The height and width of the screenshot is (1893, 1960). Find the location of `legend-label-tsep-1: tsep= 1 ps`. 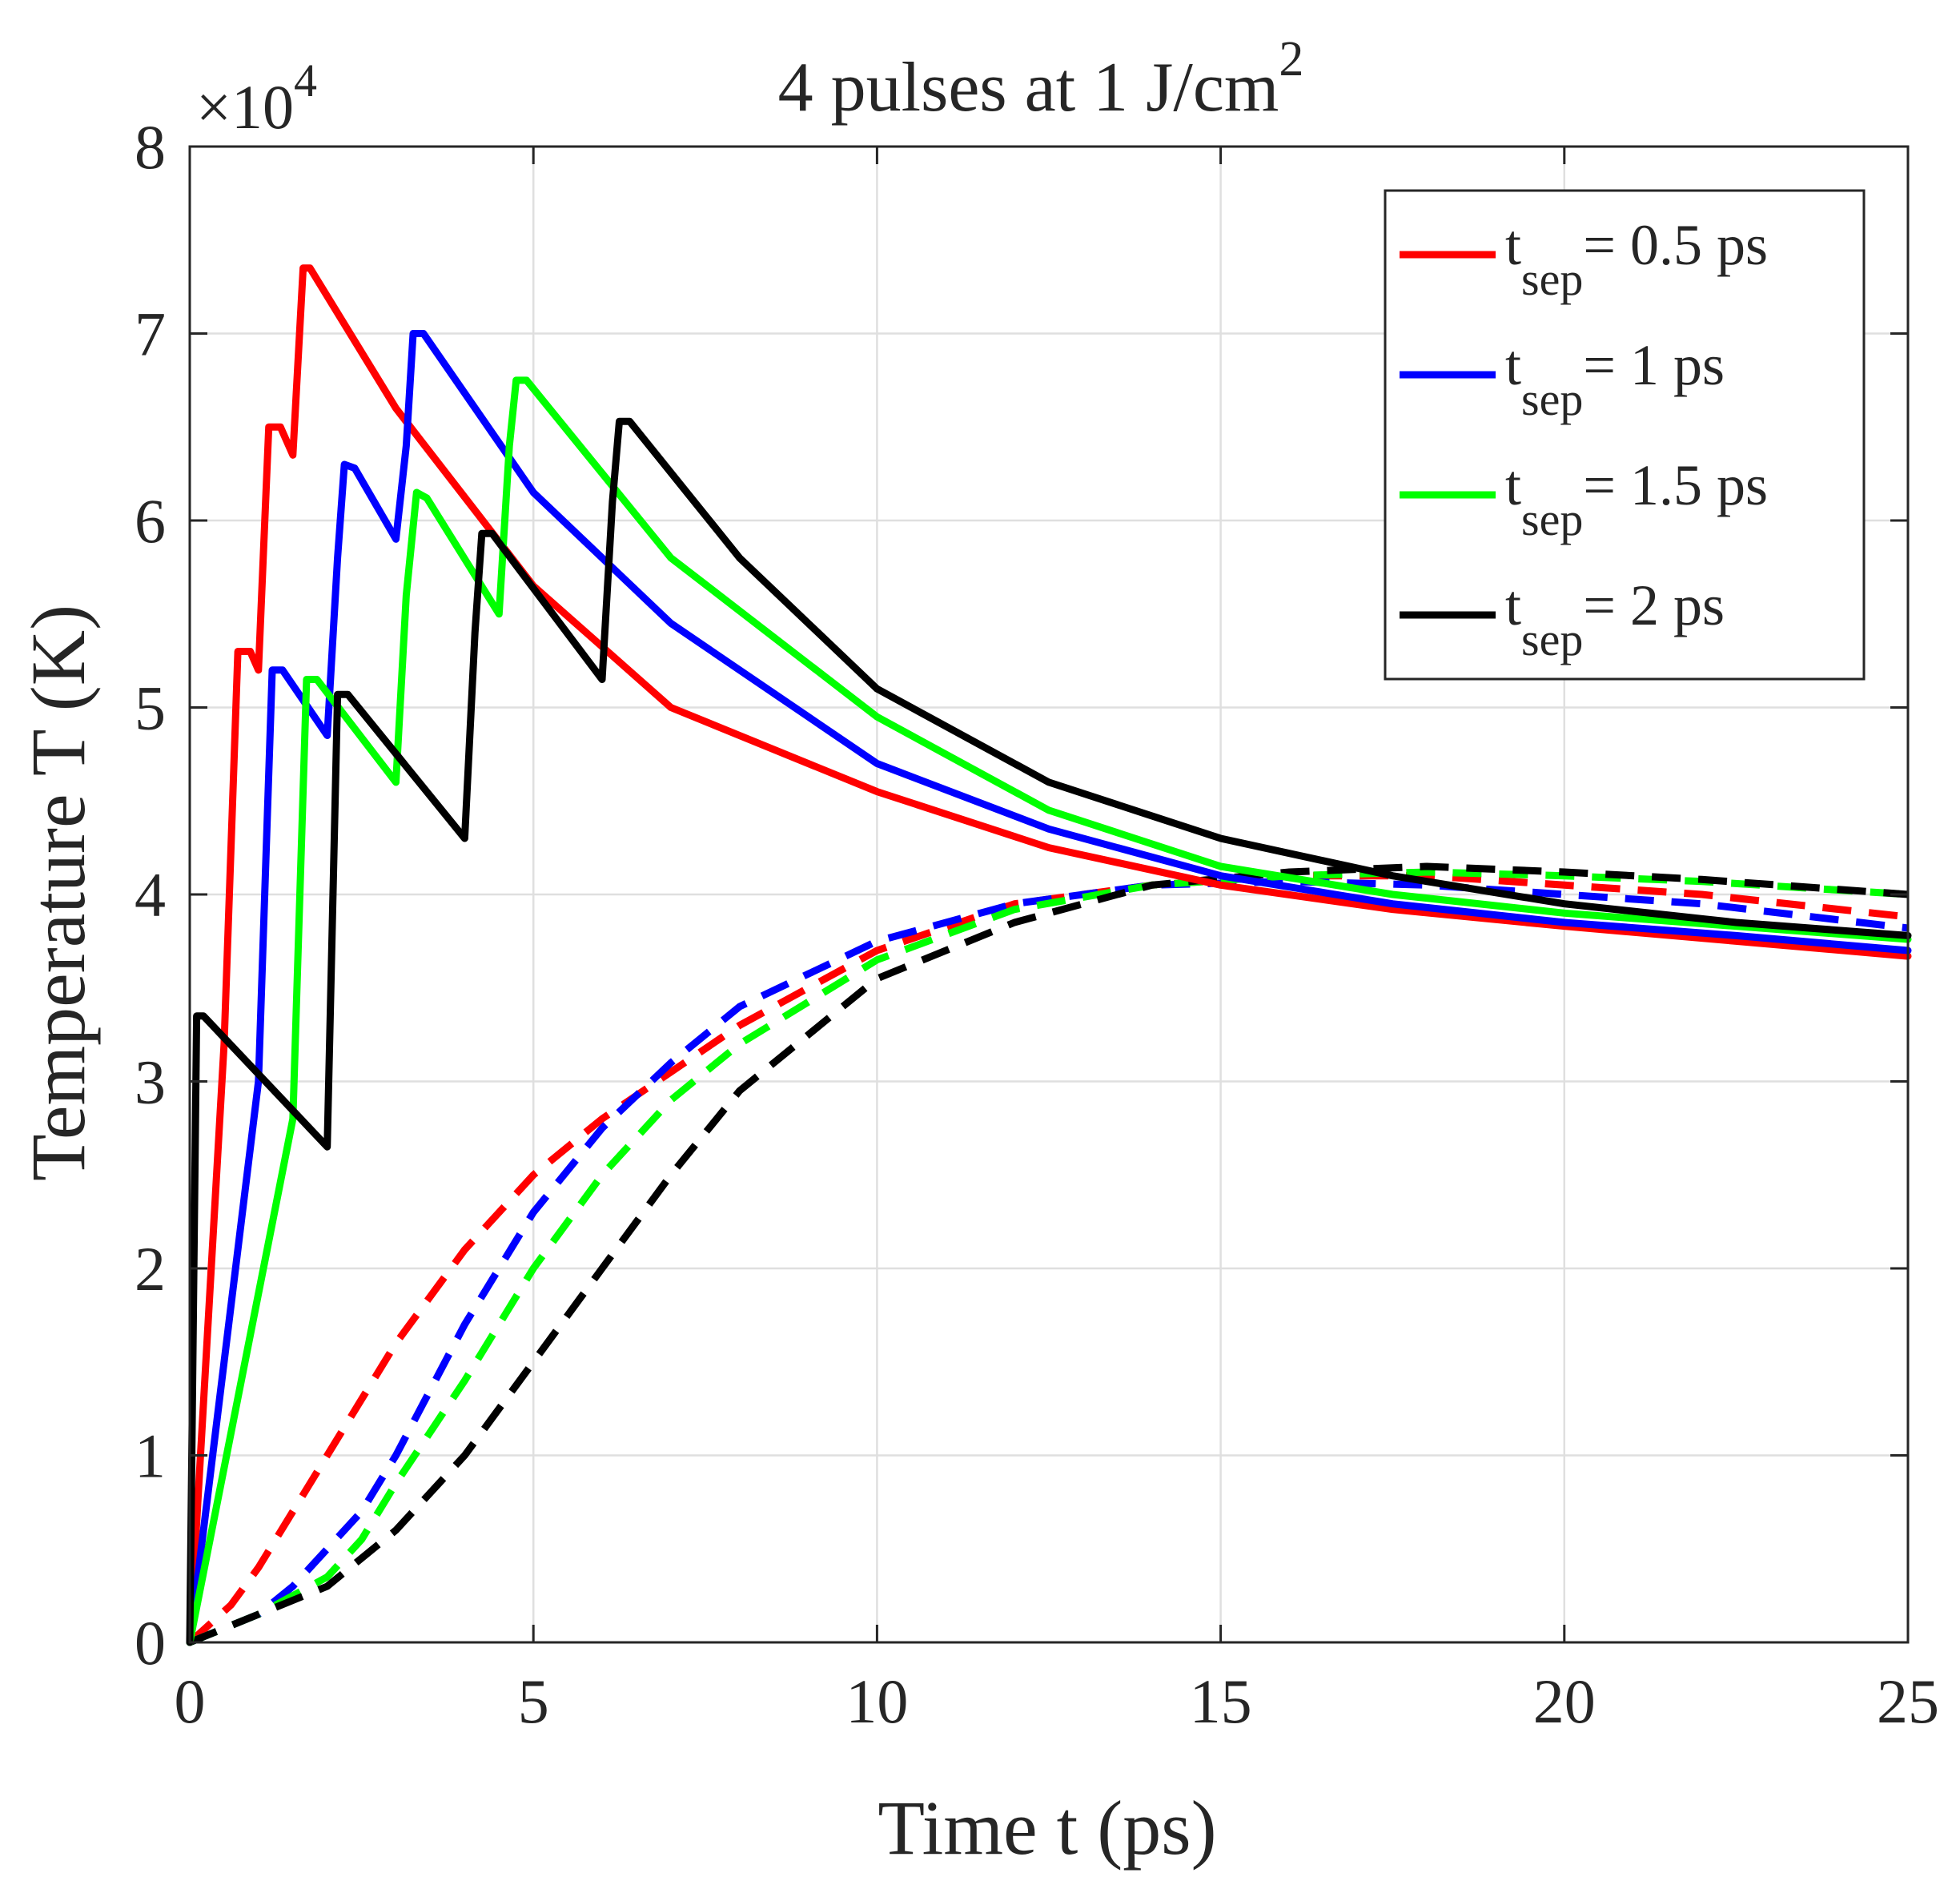

legend-label-tsep-1: tsep= 1 ps is located at coordinates (1615, 379).